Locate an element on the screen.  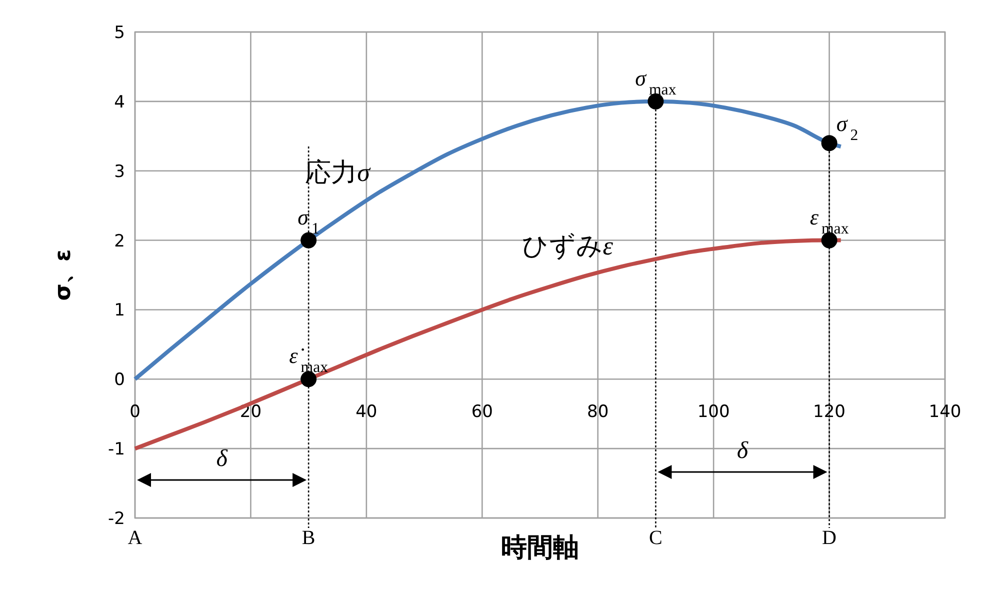
x-axis-title: 時間軸 is located at coordinates (540, 548).